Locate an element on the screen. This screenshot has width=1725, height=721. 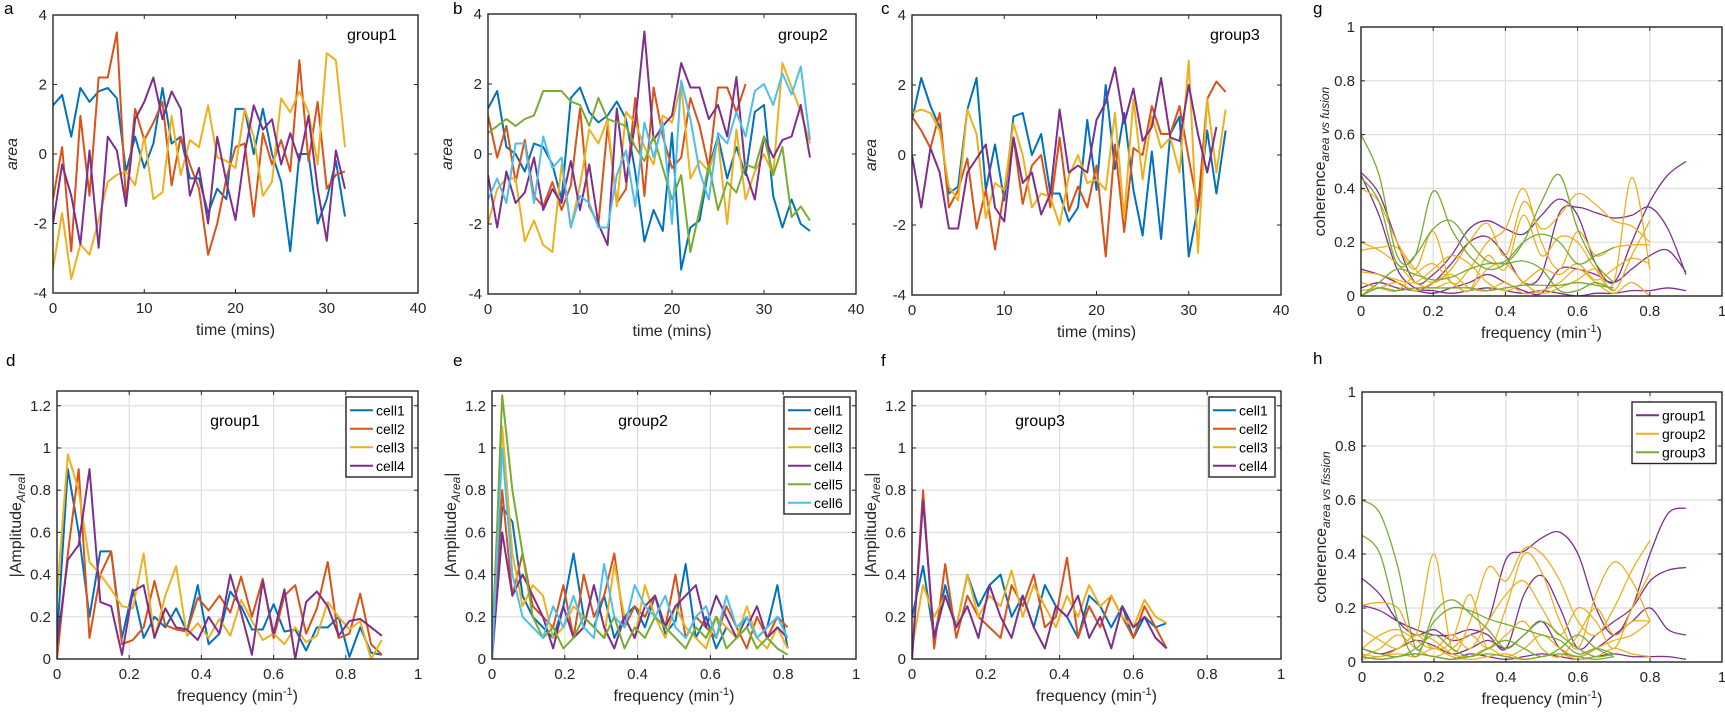
legend-label: cell2 is located at coordinates (828, 429).